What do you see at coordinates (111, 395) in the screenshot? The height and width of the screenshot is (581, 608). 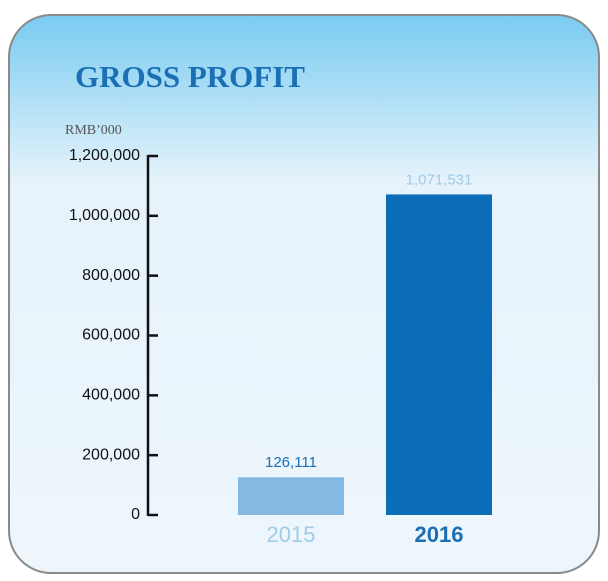 I see `y-tick-label: 400,000` at bounding box center [111, 395].